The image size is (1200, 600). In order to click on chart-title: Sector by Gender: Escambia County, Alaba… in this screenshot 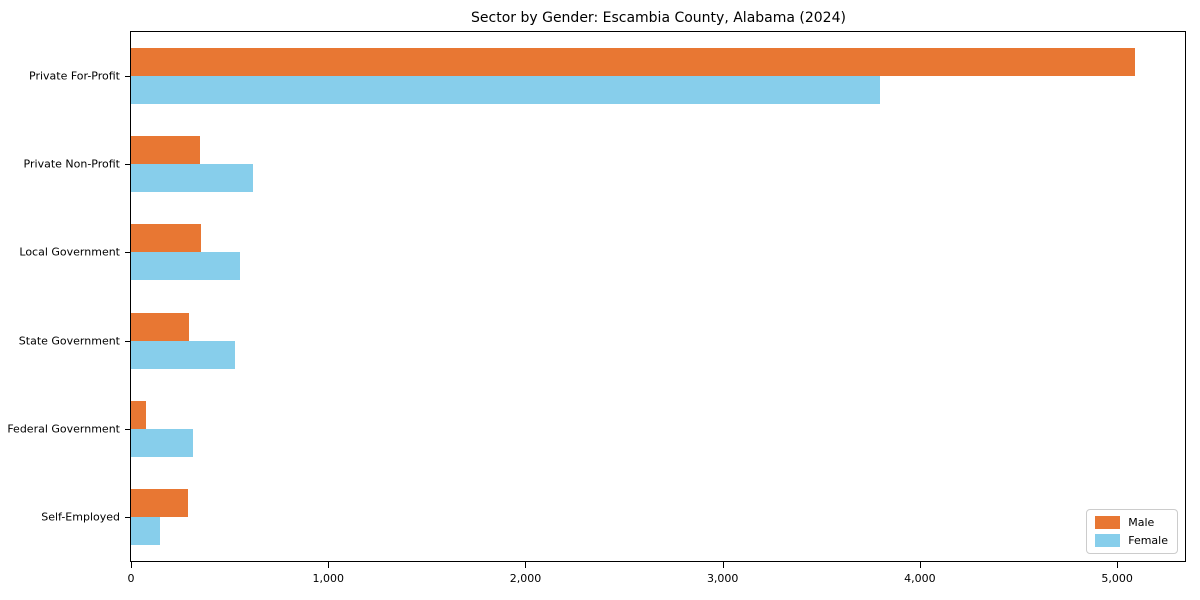, I will do `click(658, 18)`.